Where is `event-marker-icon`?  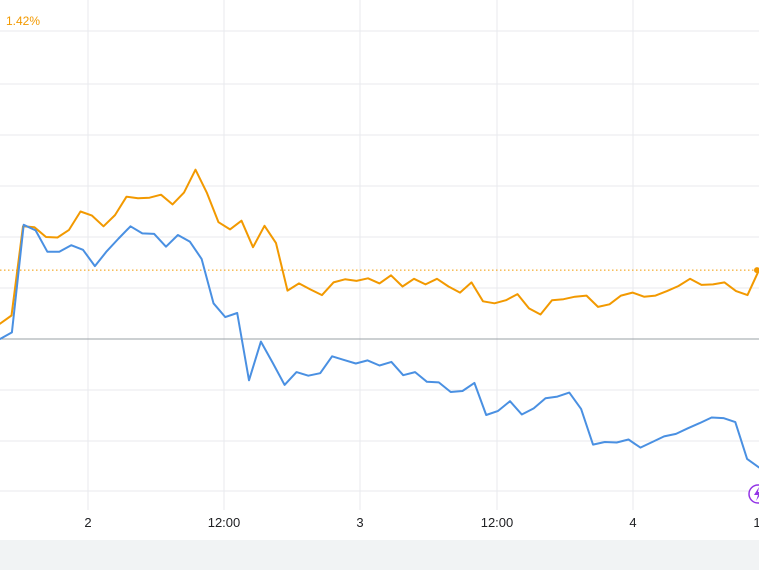
event-marker-icon is located at coordinates (756, 494).